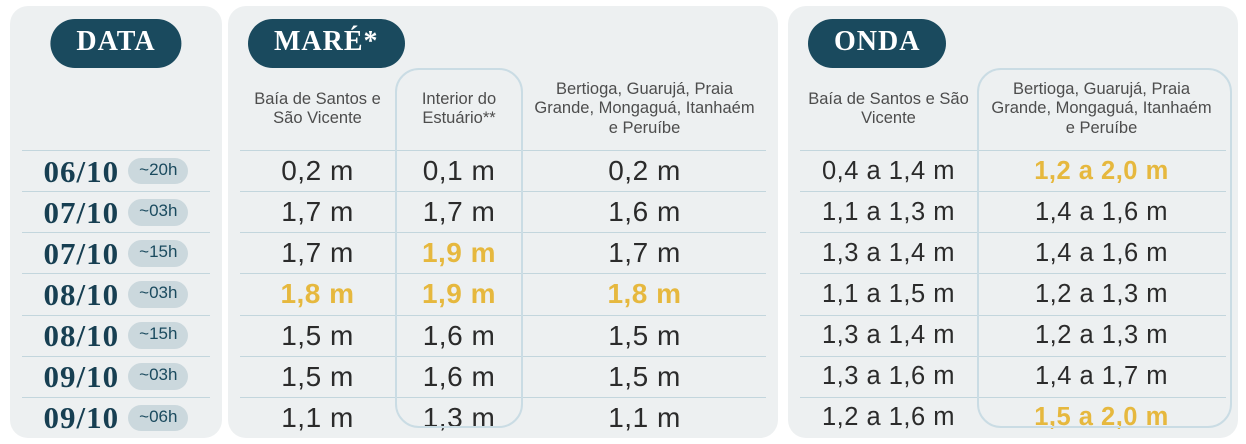 This screenshot has width=1246, height=444. Describe the element at coordinates (888, 417) in the screenshot. I see `wave-value-cell: 1,2 a 1,6 m` at that location.